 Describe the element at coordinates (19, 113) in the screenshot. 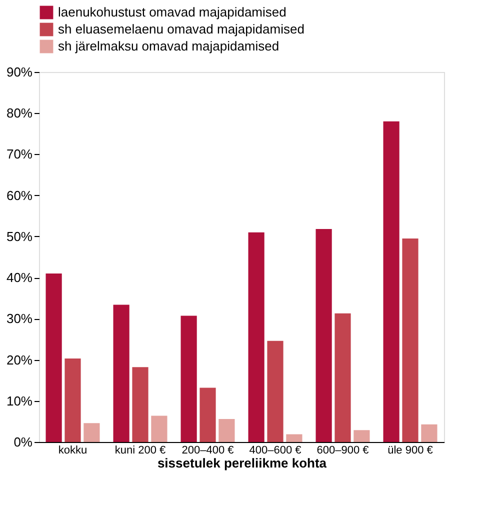

I see `y-tick-label: 80%` at that location.